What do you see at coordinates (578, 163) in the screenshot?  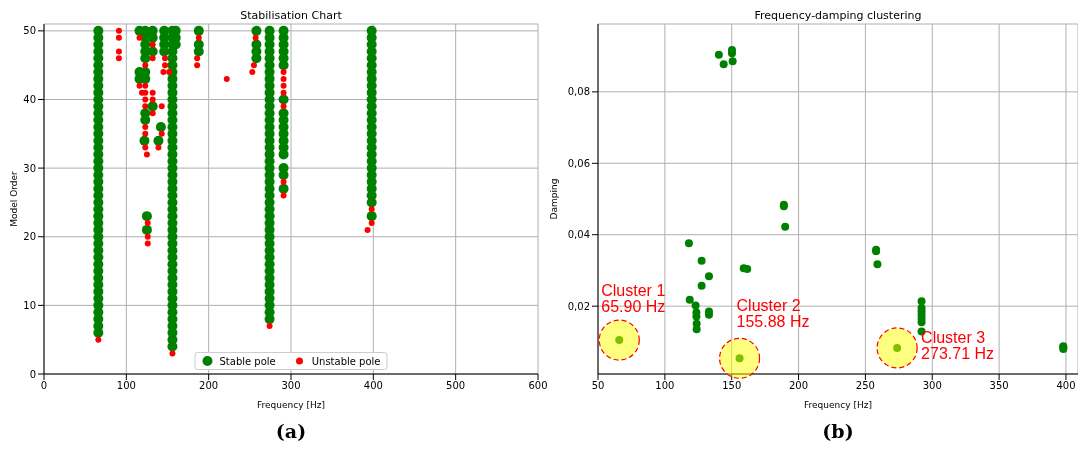 I see `y-tick-label: 0,06` at bounding box center [578, 163].